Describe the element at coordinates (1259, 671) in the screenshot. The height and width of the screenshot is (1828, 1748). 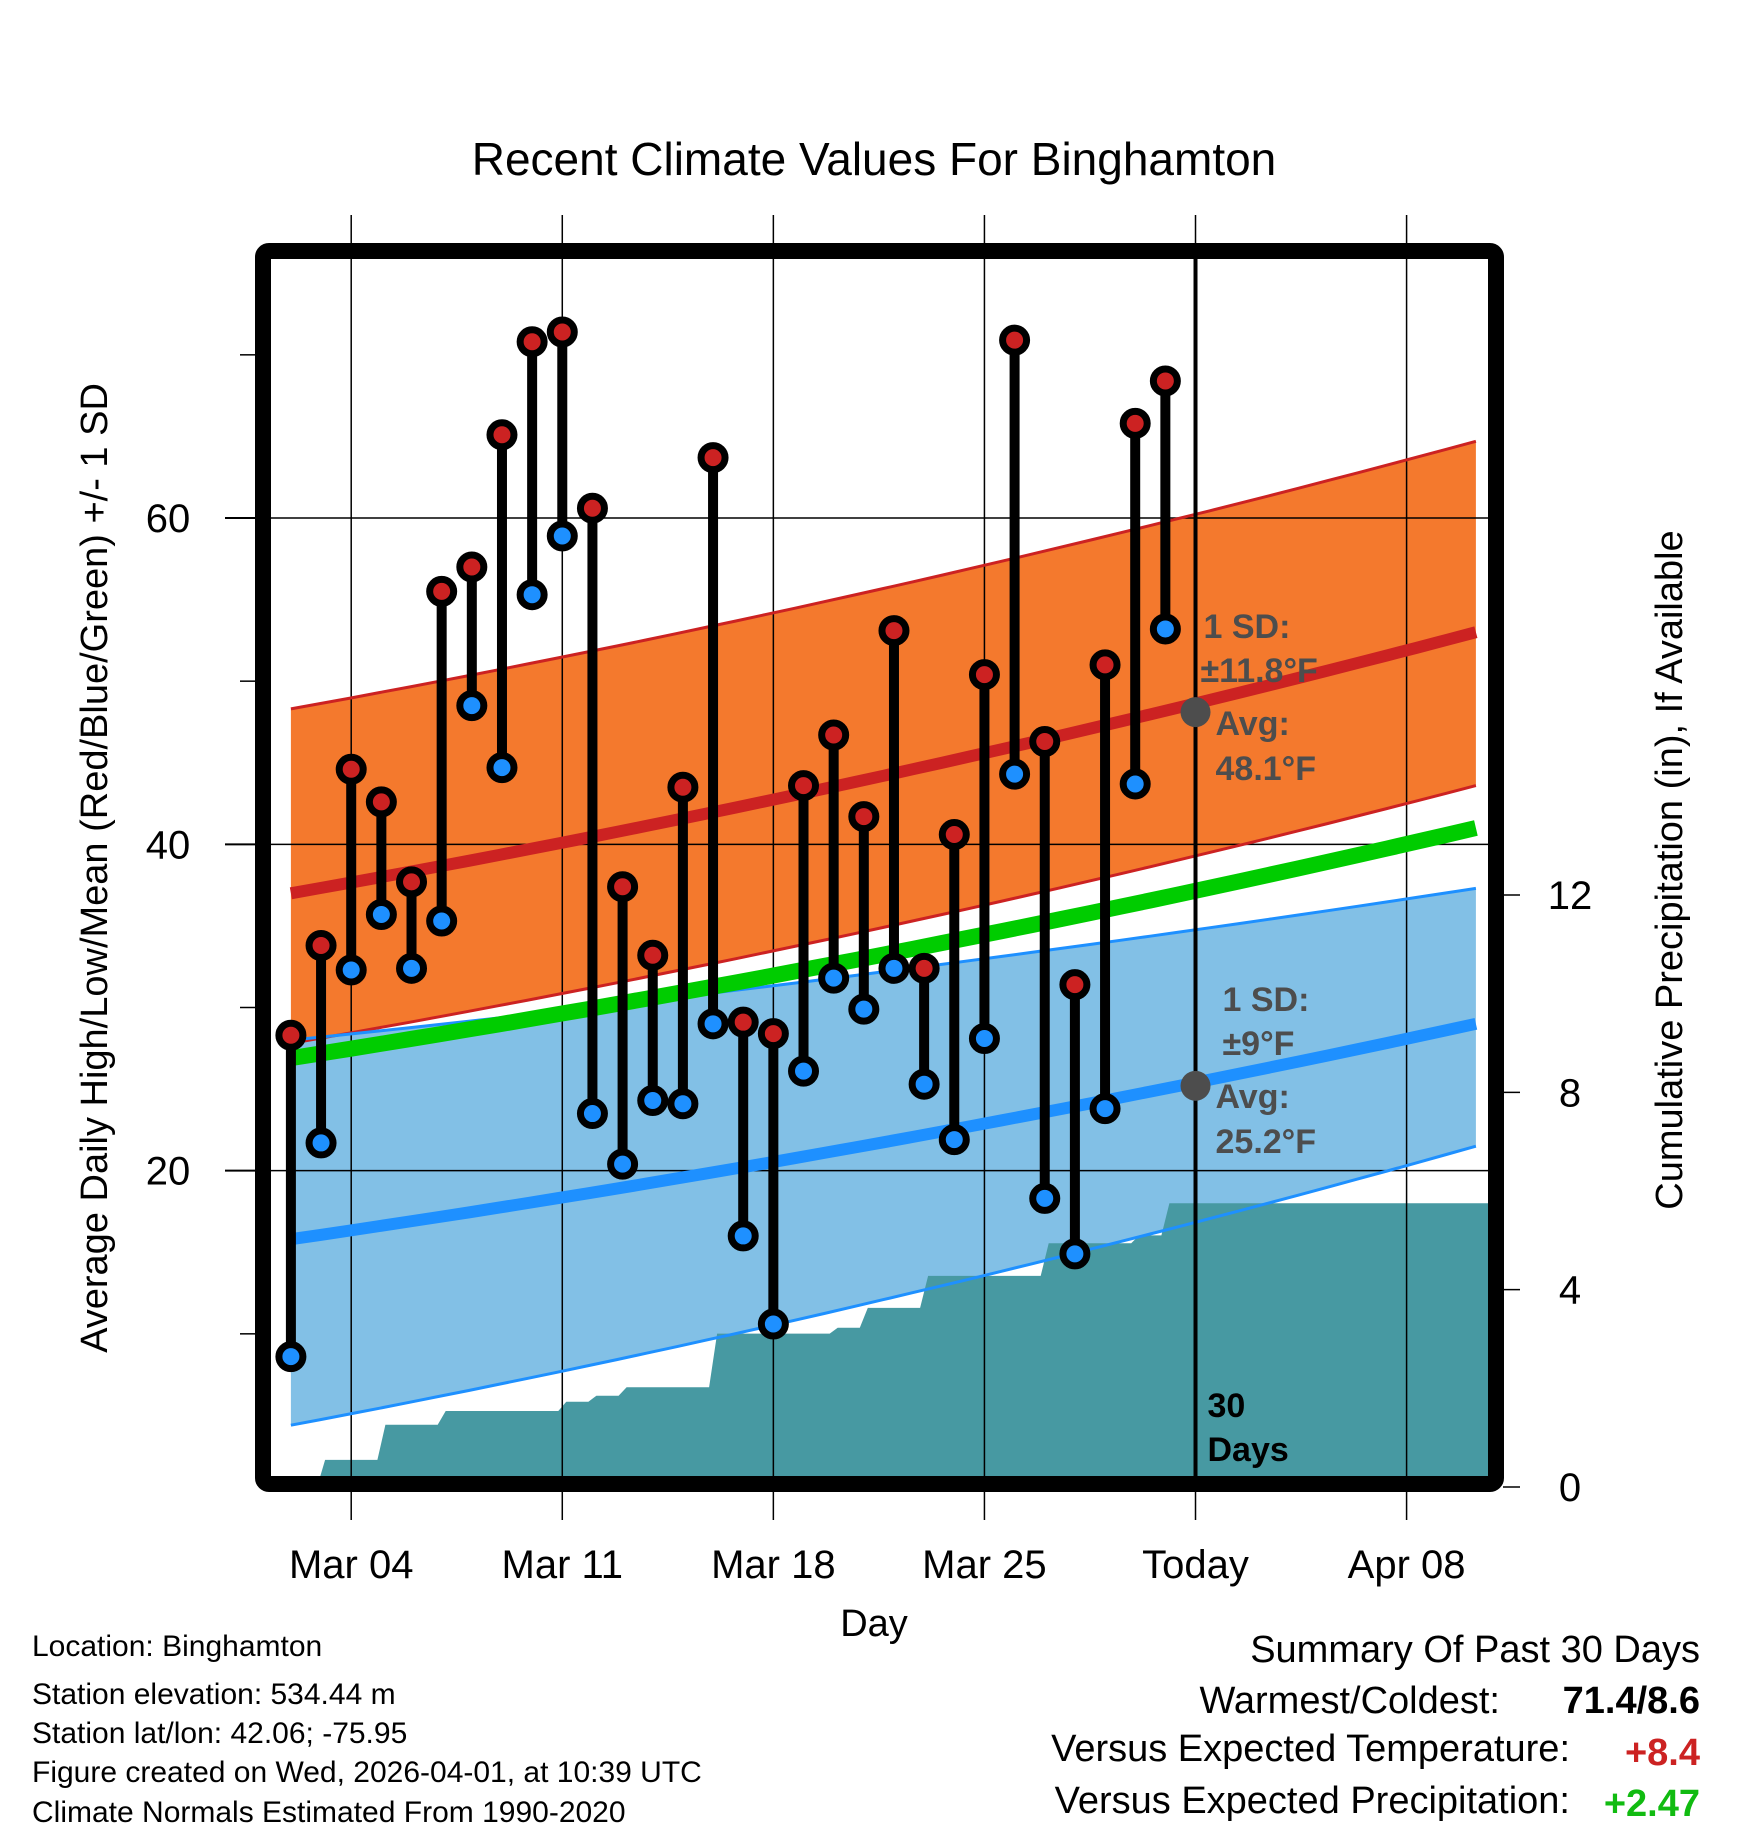
I see `high-sd-value: ±11.8°F` at that location.